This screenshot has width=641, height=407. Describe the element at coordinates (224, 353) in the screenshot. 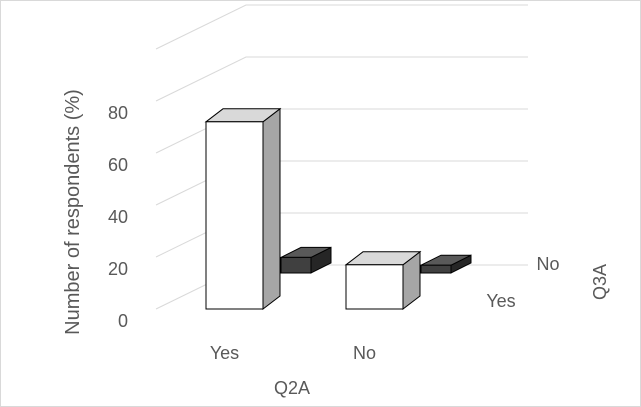

I see `x-tick-label: Yes` at that location.